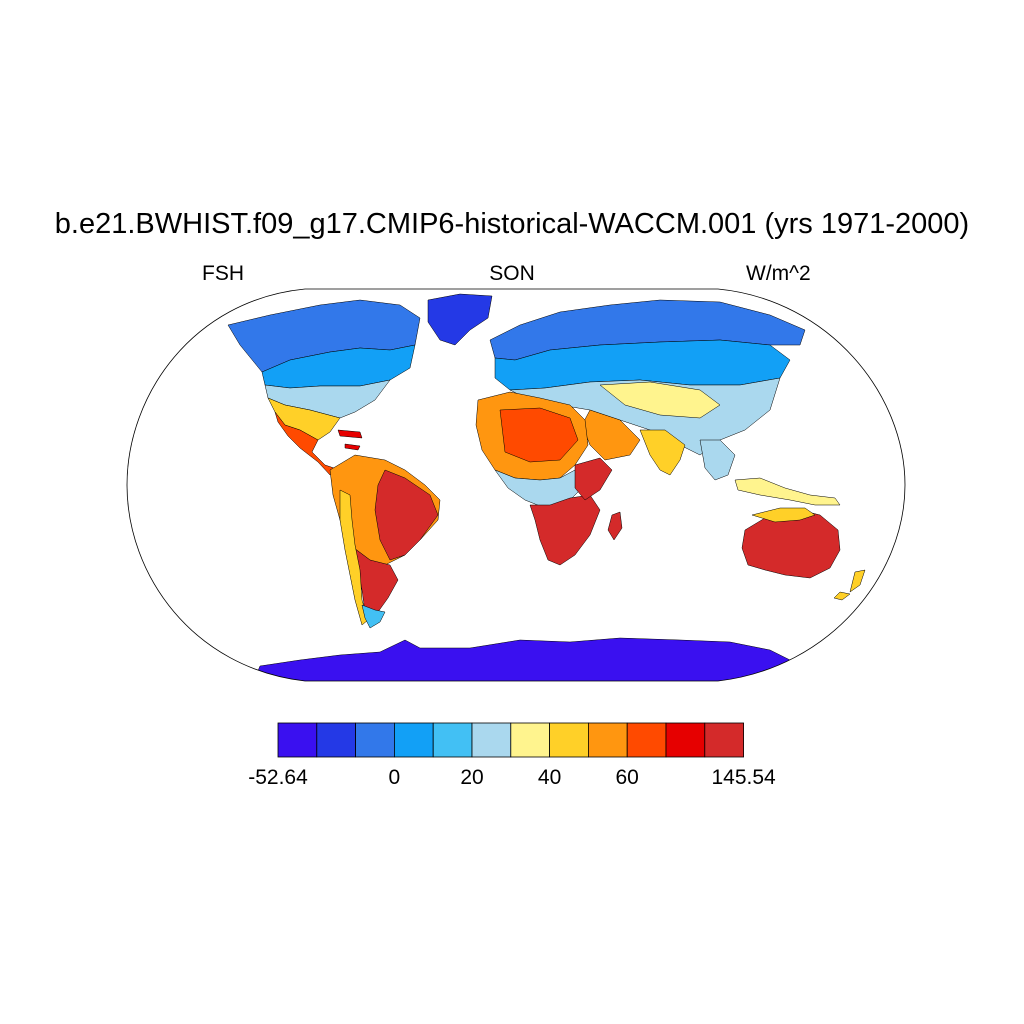  I want to click on australia-north-coast, so click(783, 515).